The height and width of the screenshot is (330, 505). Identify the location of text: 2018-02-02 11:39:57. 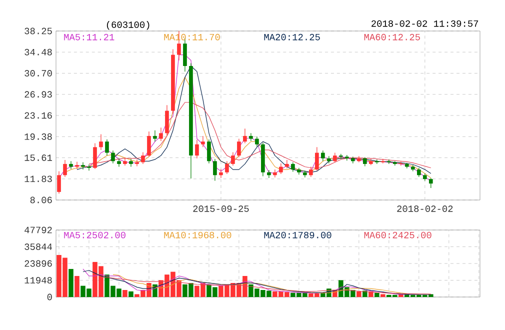
(425, 23).